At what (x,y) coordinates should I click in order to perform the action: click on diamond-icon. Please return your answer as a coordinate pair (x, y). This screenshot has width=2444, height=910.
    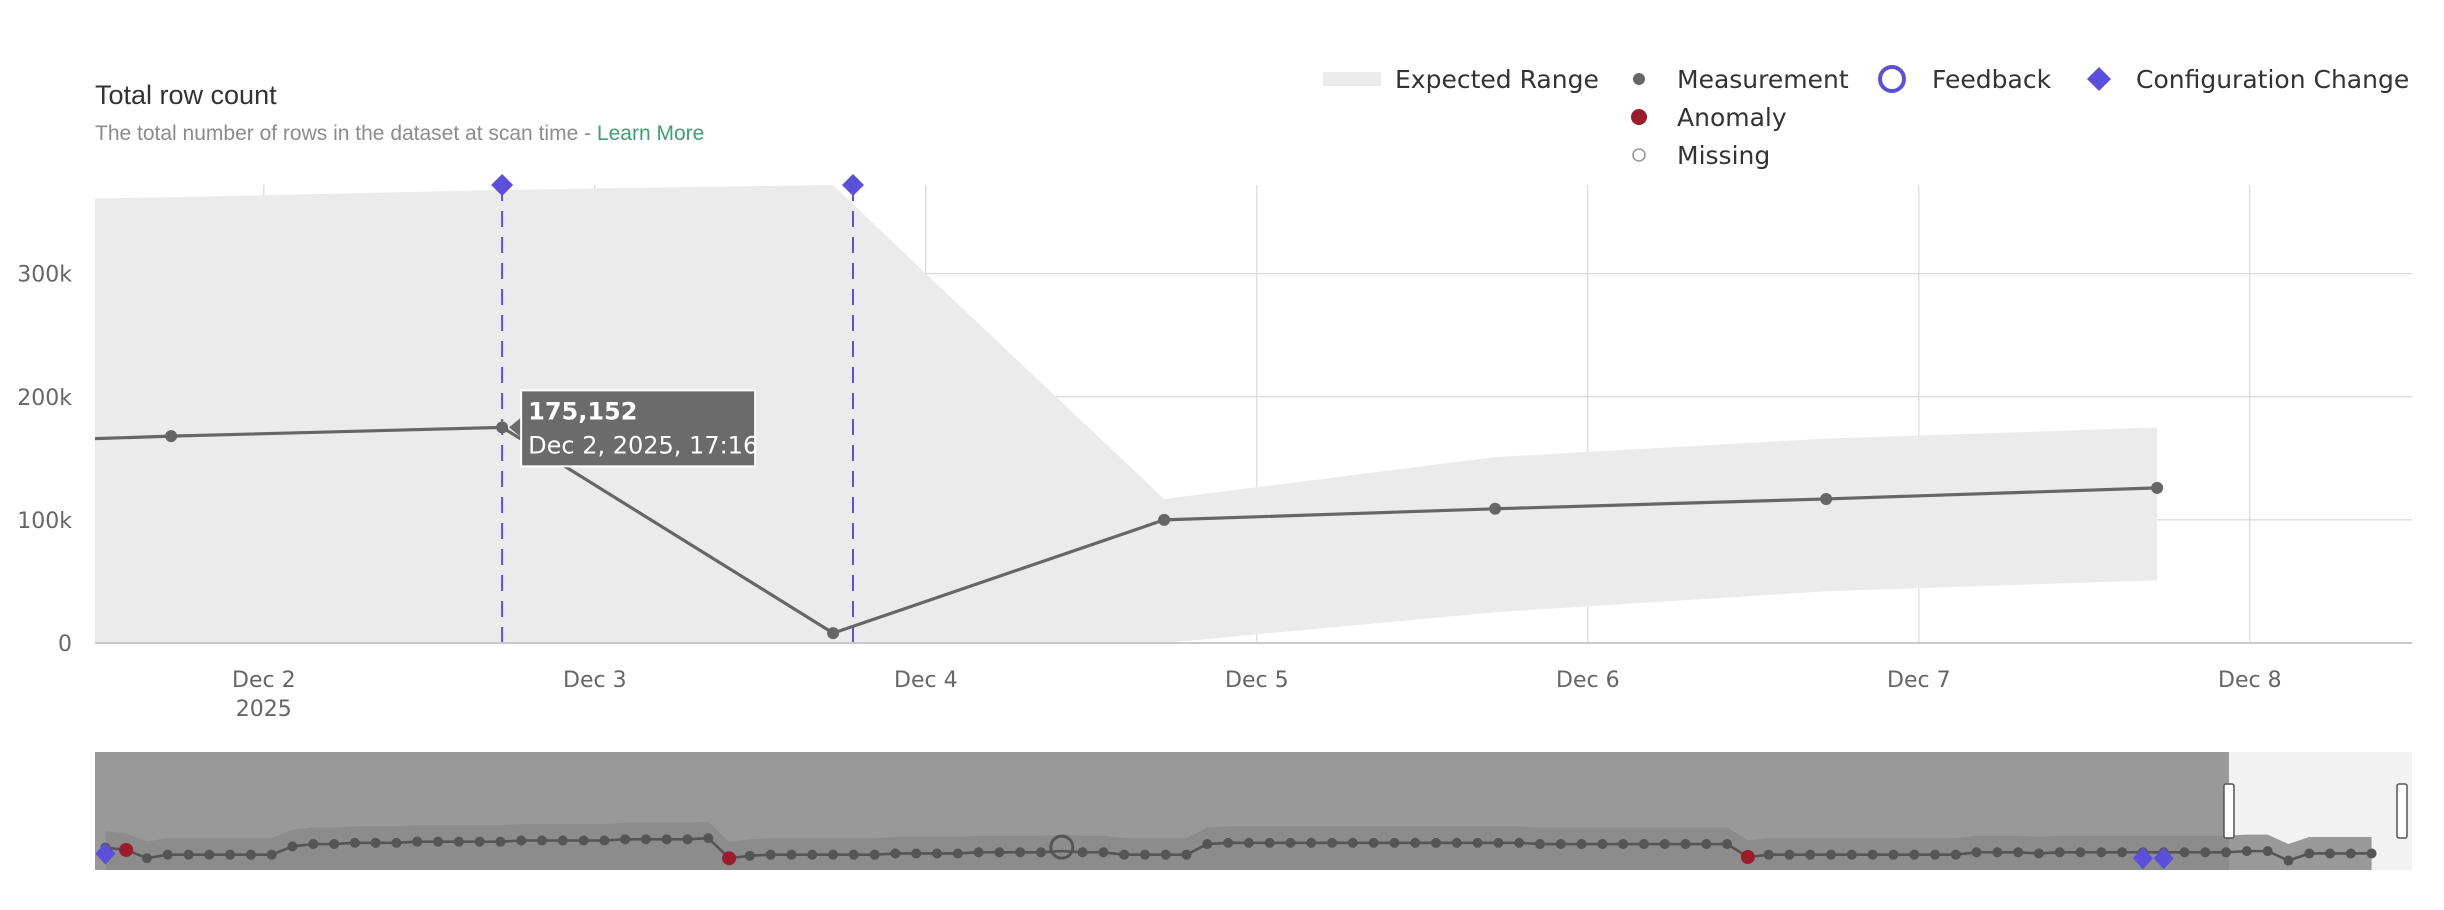
    Looking at the image, I should click on (2099, 79).